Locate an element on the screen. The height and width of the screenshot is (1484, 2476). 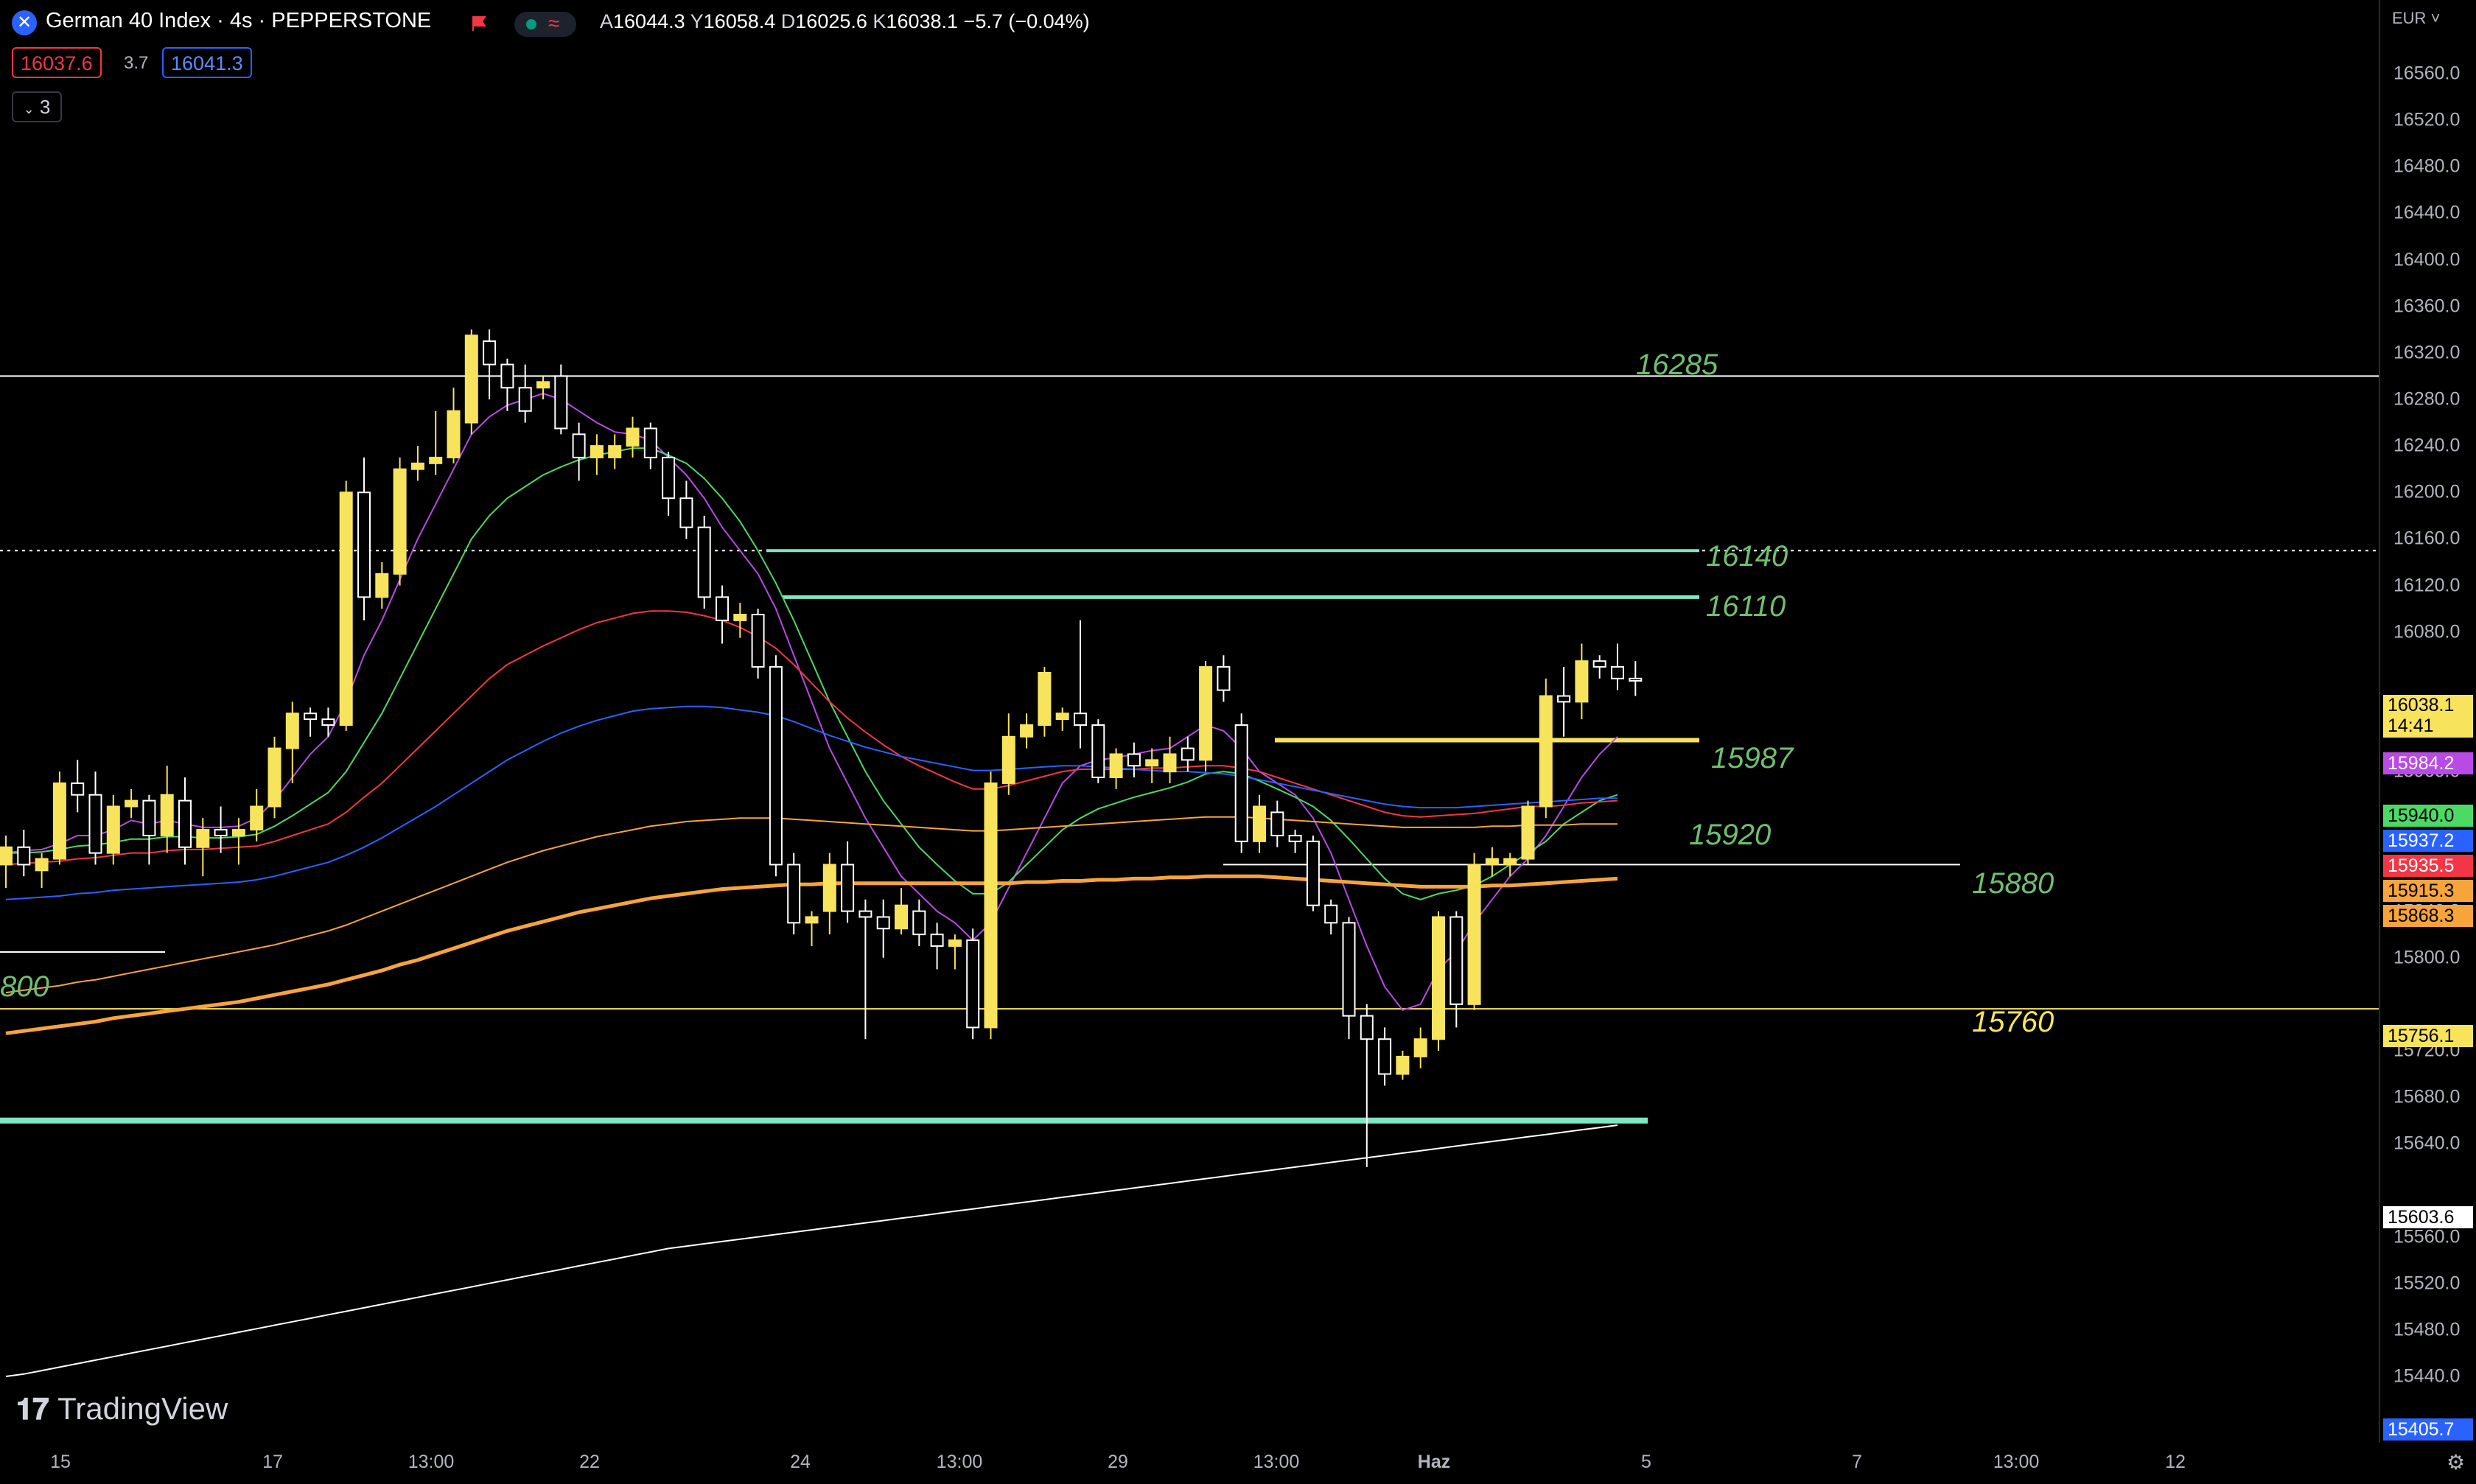
price-tick-label: 16160.0 is located at coordinates (2427, 538).